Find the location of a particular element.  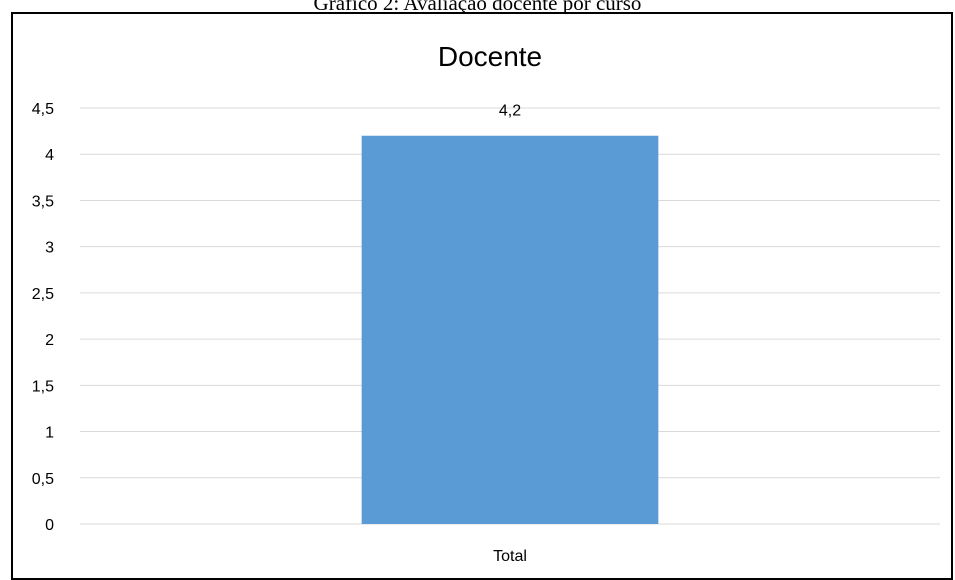

y-tick-label: 1,5 is located at coordinates (43, 386).